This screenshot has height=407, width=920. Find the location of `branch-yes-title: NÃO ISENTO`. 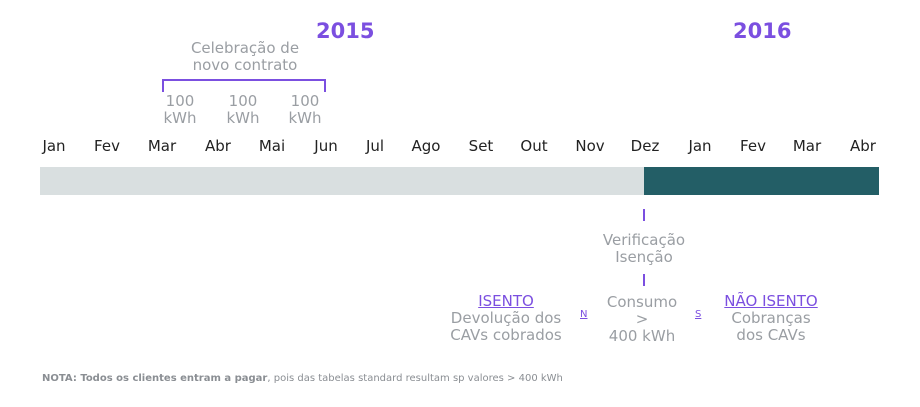

branch-yes-title: NÃO ISENTO is located at coordinates (771, 301).